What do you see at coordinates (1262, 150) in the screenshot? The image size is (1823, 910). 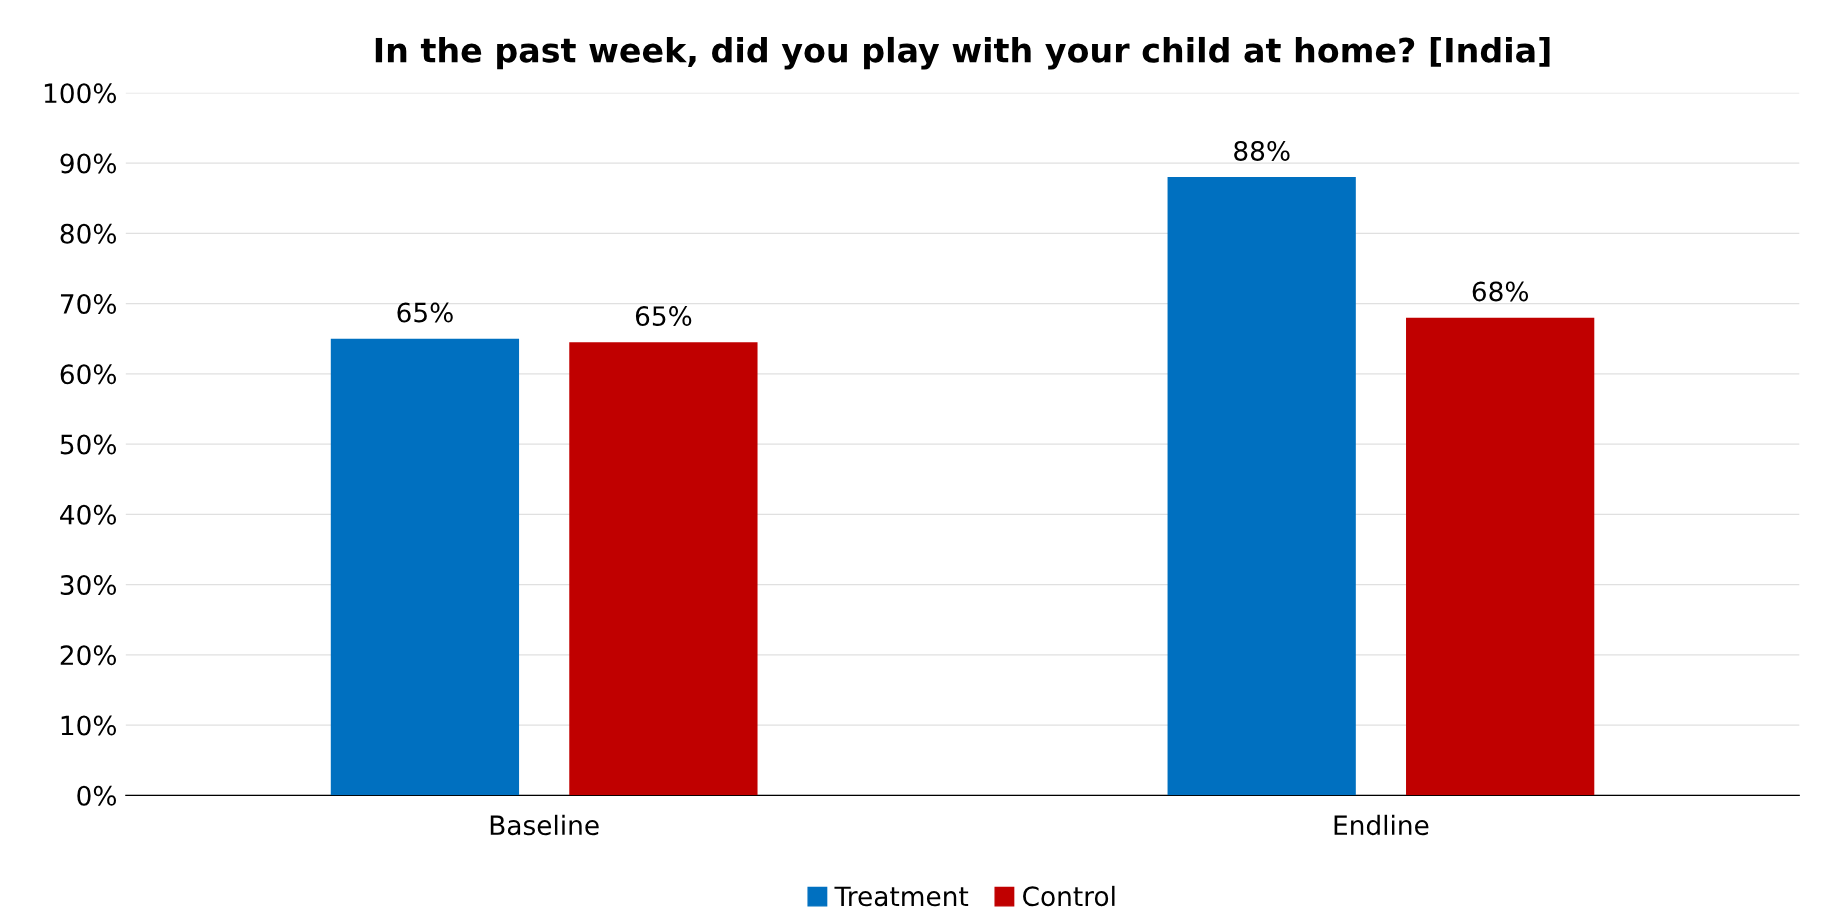 I see `data-label: 88%` at bounding box center [1262, 150].